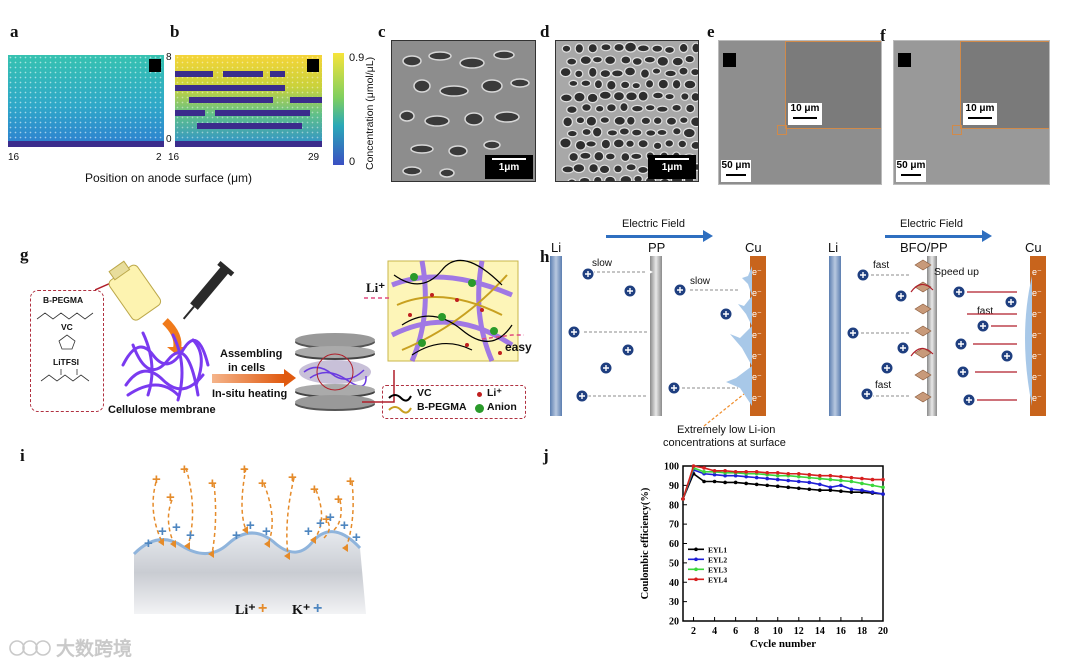 This screenshot has width=1080, height=667. What do you see at coordinates (671, 467) in the screenshot?
I see `y-tick-label: 100` at bounding box center [671, 467].